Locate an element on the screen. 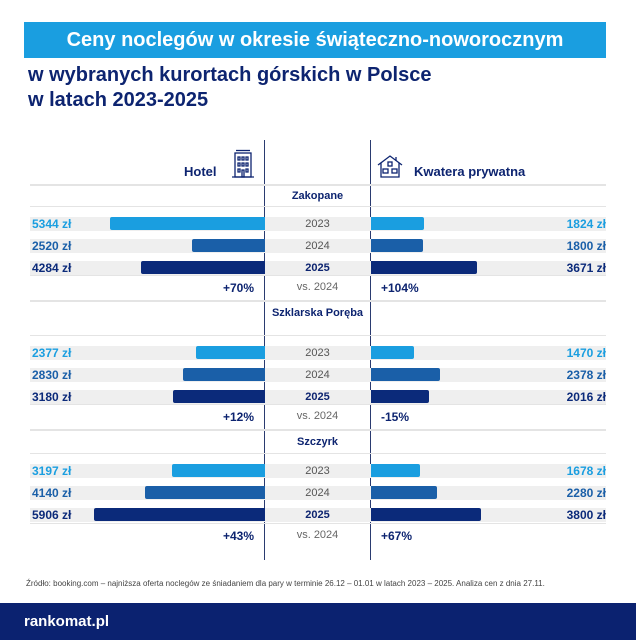 The width and height of the screenshot is (636, 640). hotel-change: +43% is located at coordinates (238, 536).